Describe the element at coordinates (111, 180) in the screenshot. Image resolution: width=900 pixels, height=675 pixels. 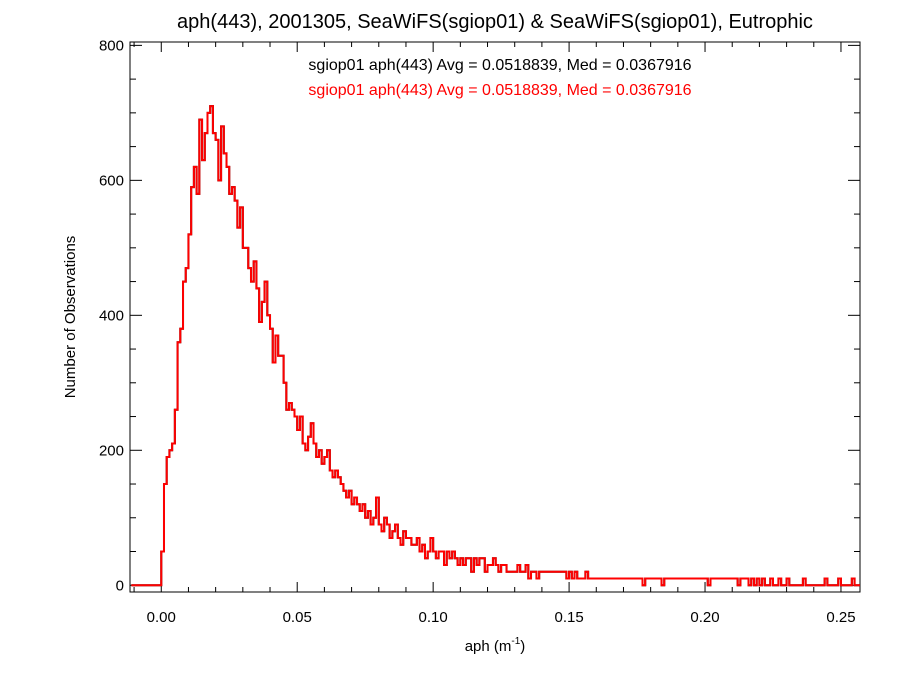
I see `y-tick-label: 600` at that location.